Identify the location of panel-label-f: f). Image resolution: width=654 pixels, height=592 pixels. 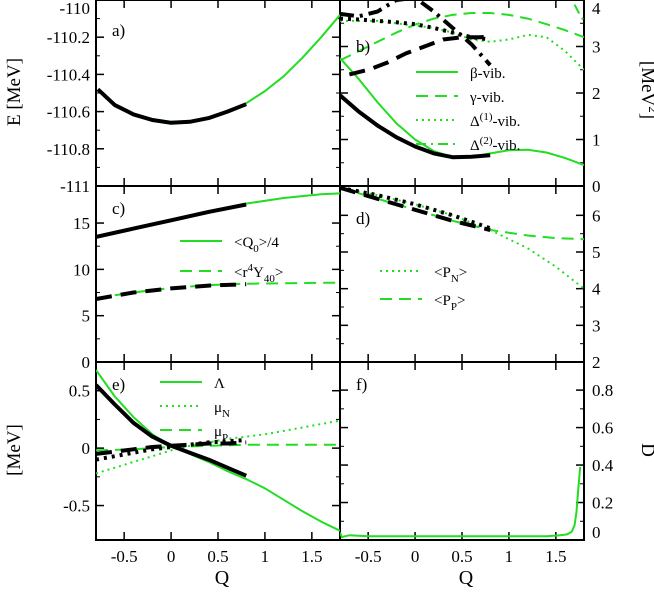
(361, 384).